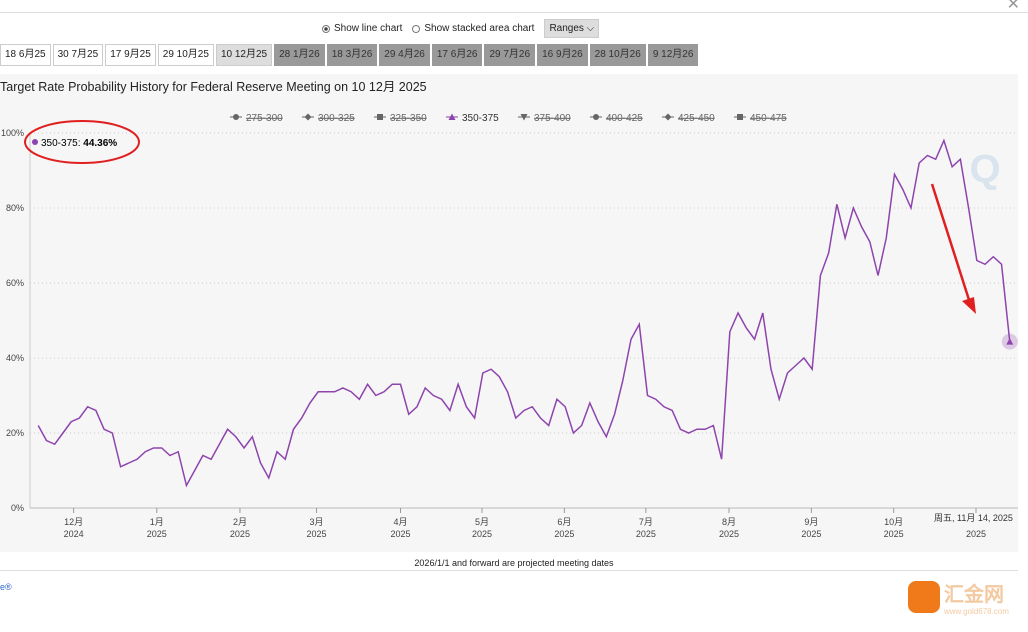 This screenshot has height=632, width=1028. Describe the element at coordinates (17, 508) in the screenshot. I see `y-tick-label: 0%` at that location.